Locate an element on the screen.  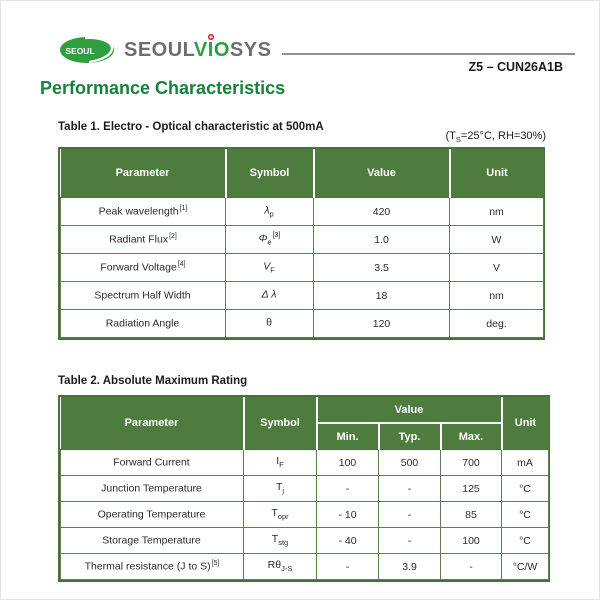
col-value: Value is located at coordinates (381, 173).